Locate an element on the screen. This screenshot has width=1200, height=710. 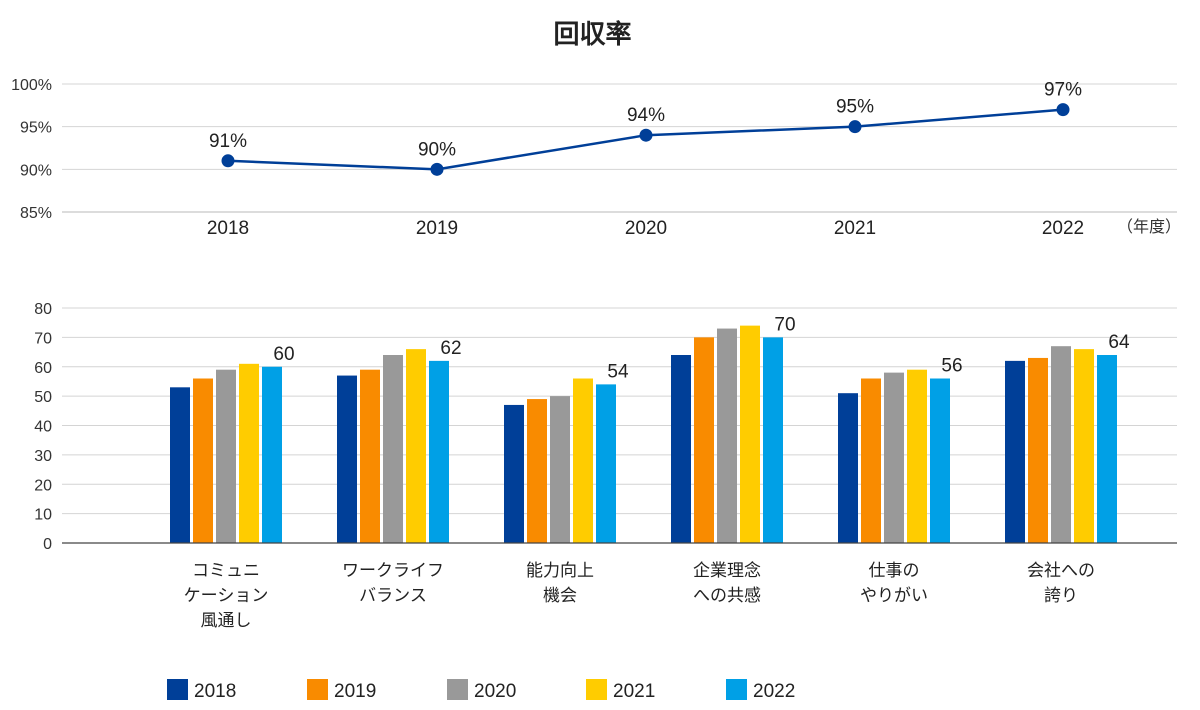
bar-category-label: ケーション is located at coordinates (226, 596).